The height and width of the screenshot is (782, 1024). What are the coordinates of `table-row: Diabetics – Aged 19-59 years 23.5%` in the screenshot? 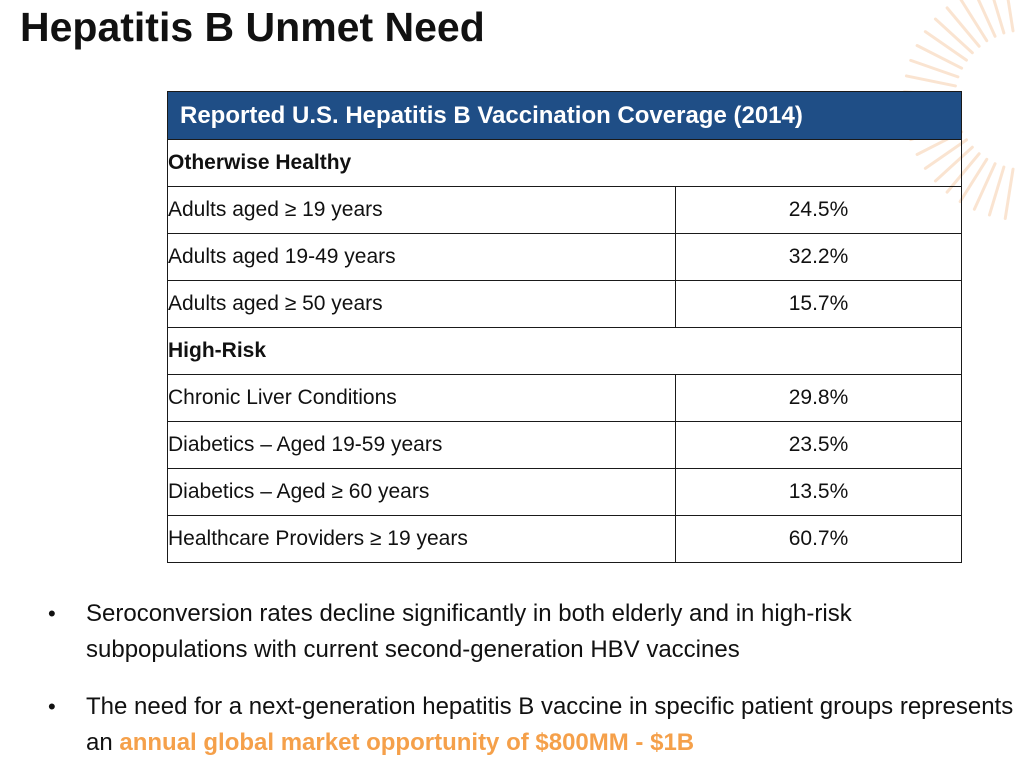 It's located at (564, 445).